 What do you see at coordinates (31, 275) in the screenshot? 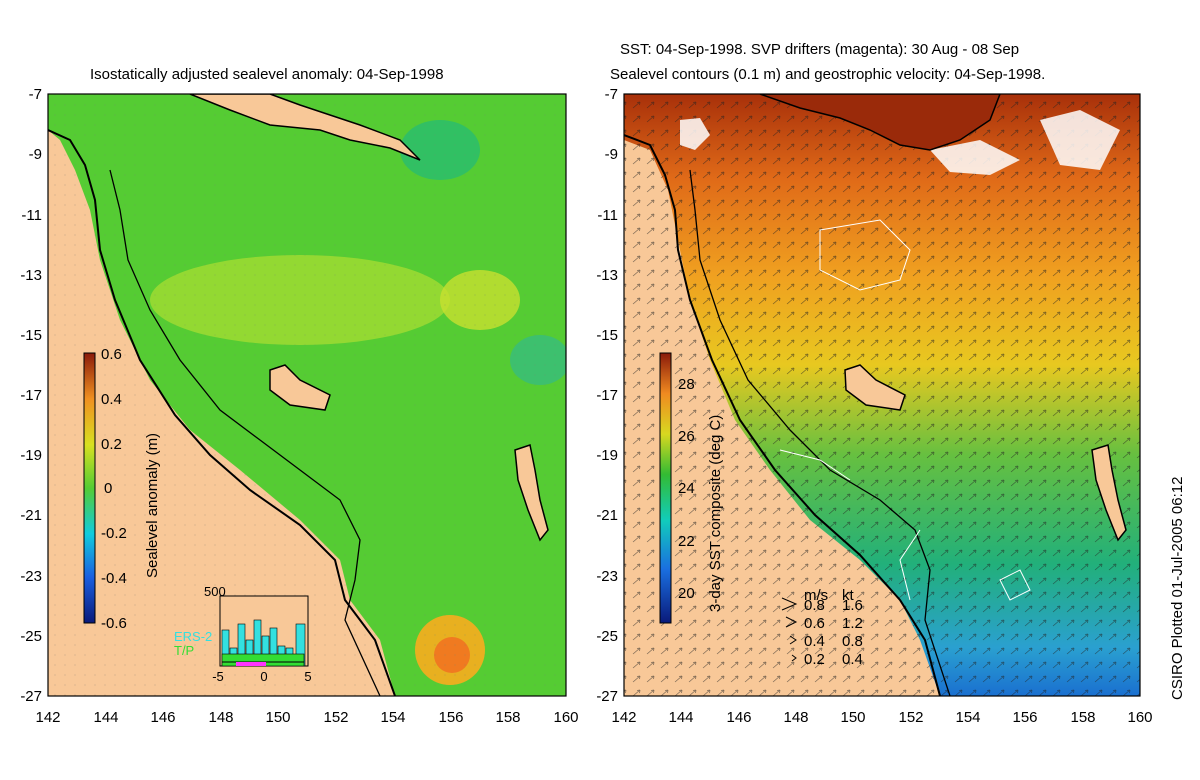
I see `left-y-tick: -13` at bounding box center [31, 275].